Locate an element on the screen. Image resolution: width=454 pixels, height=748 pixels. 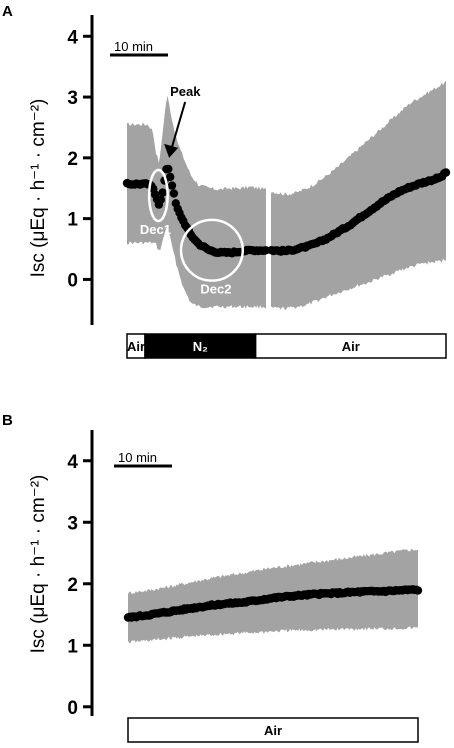
panel-a-condition-bar: Air N₂ Air is located at coordinates (286, 346).